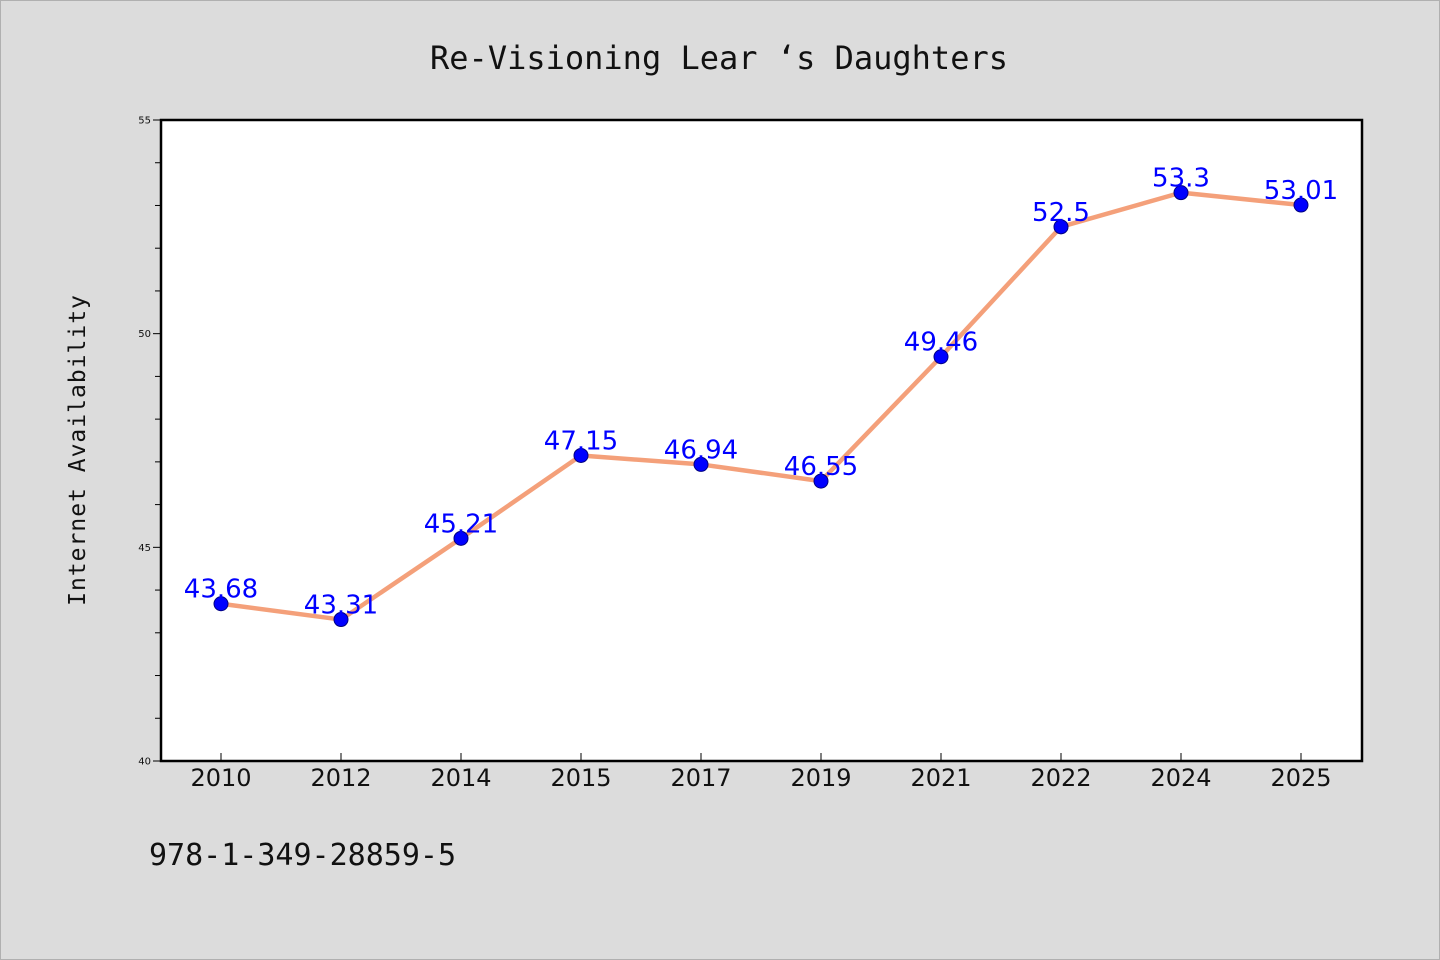  Describe the element at coordinates (1061, 213) in the screenshot. I see `data-label: 52.5` at that location.